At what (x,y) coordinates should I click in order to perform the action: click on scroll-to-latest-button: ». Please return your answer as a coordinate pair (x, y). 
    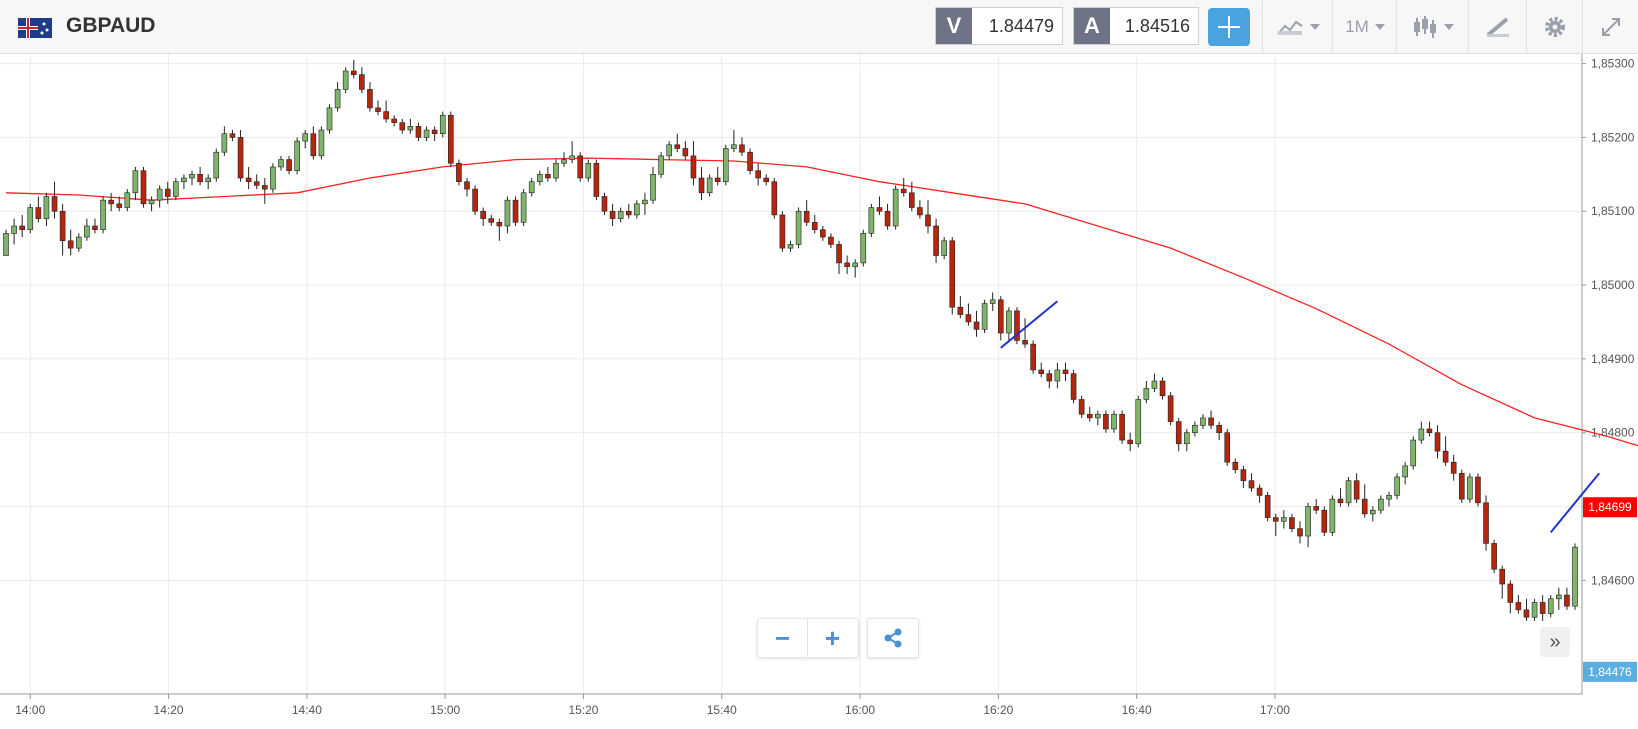
    Looking at the image, I should click on (1555, 642).